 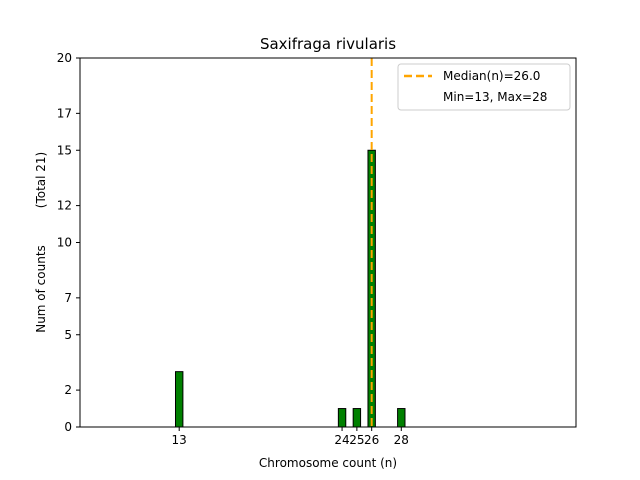 What do you see at coordinates (41, 289) in the screenshot?
I see `y-axis-label: Num of counts` at bounding box center [41, 289].